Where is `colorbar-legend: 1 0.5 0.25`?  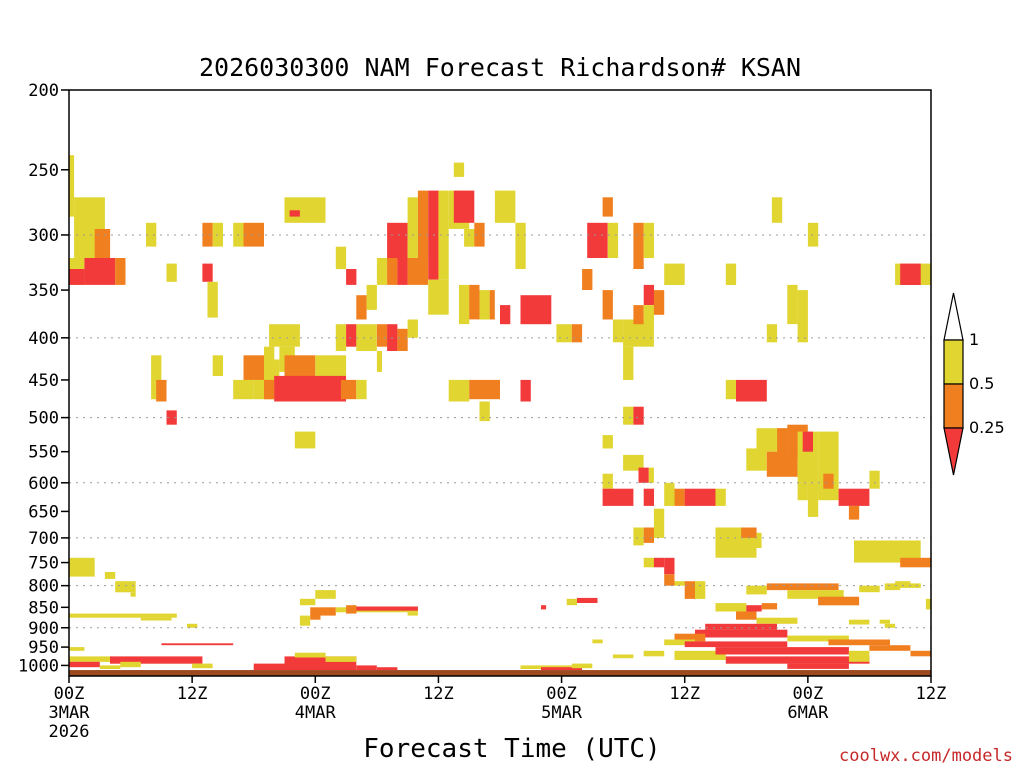 colorbar-legend: 1 0.5 0.25 is located at coordinates (974, 384).